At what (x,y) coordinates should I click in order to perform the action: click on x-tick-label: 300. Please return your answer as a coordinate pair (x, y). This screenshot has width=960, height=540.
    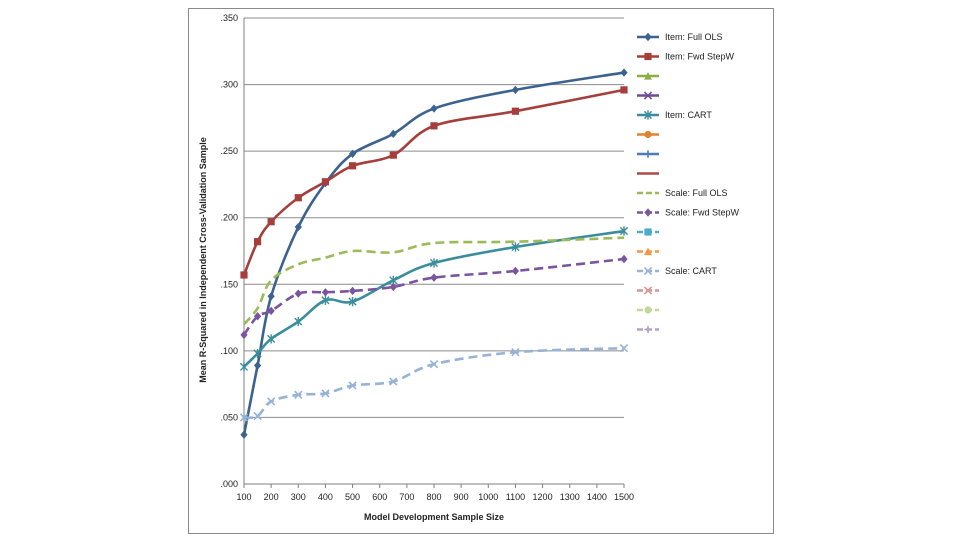
    Looking at the image, I should click on (298, 497).